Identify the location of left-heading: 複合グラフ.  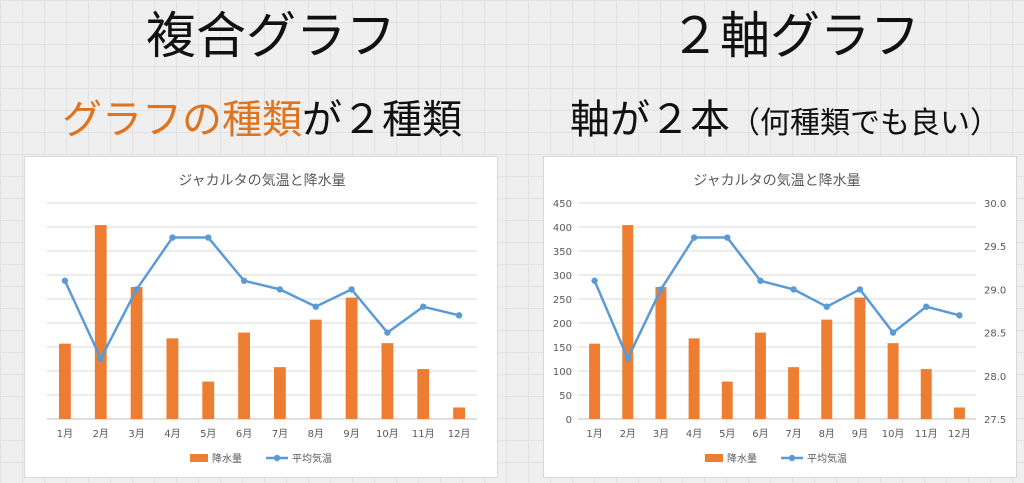
(271, 36).